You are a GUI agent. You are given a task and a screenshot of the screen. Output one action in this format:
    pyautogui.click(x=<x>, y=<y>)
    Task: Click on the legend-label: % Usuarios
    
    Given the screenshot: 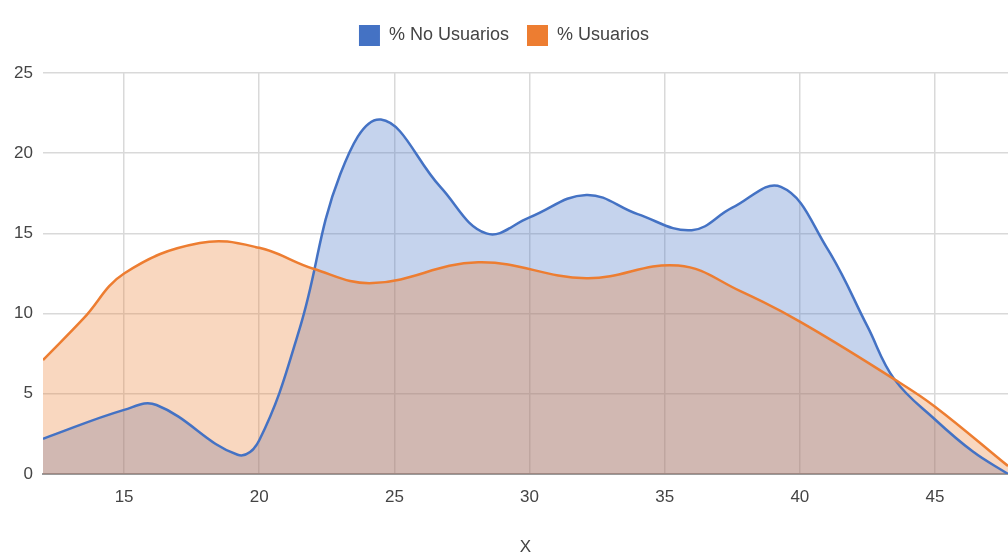 What is the action you would take?
    pyautogui.click(x=603, y=34)
    